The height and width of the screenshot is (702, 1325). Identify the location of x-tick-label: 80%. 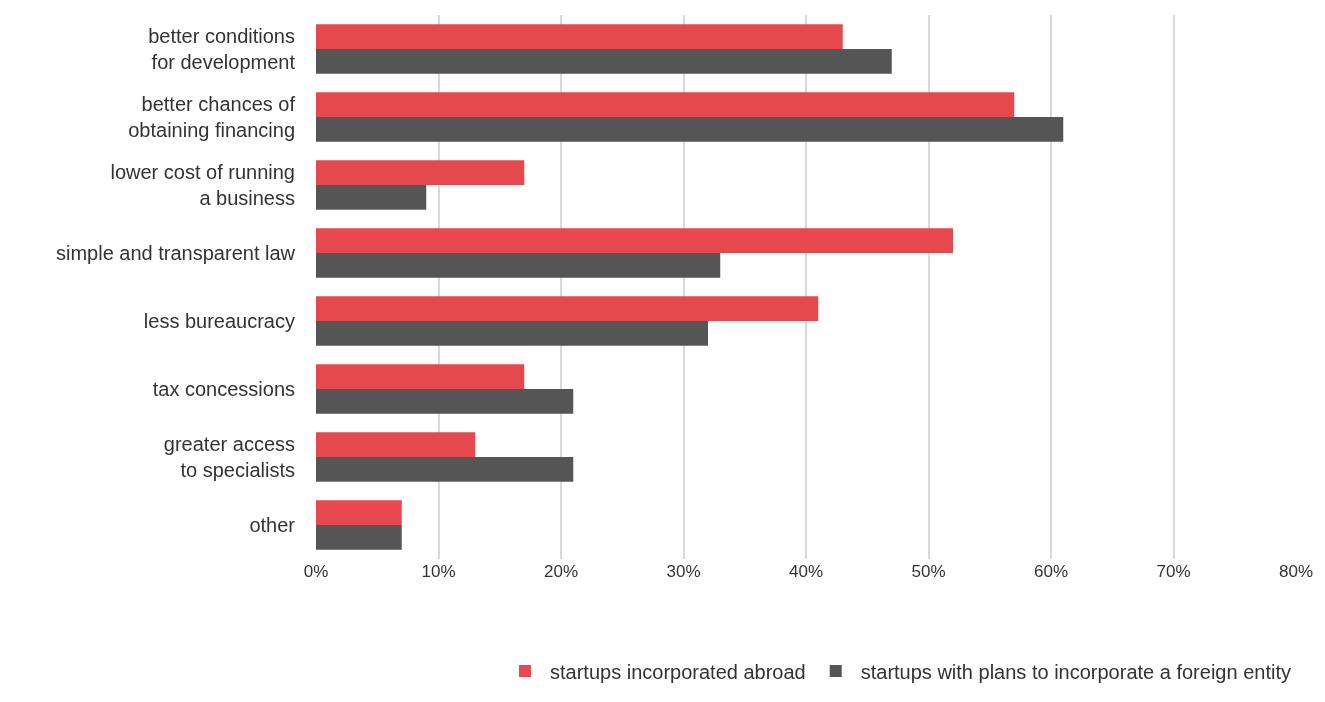
(1296, 571).